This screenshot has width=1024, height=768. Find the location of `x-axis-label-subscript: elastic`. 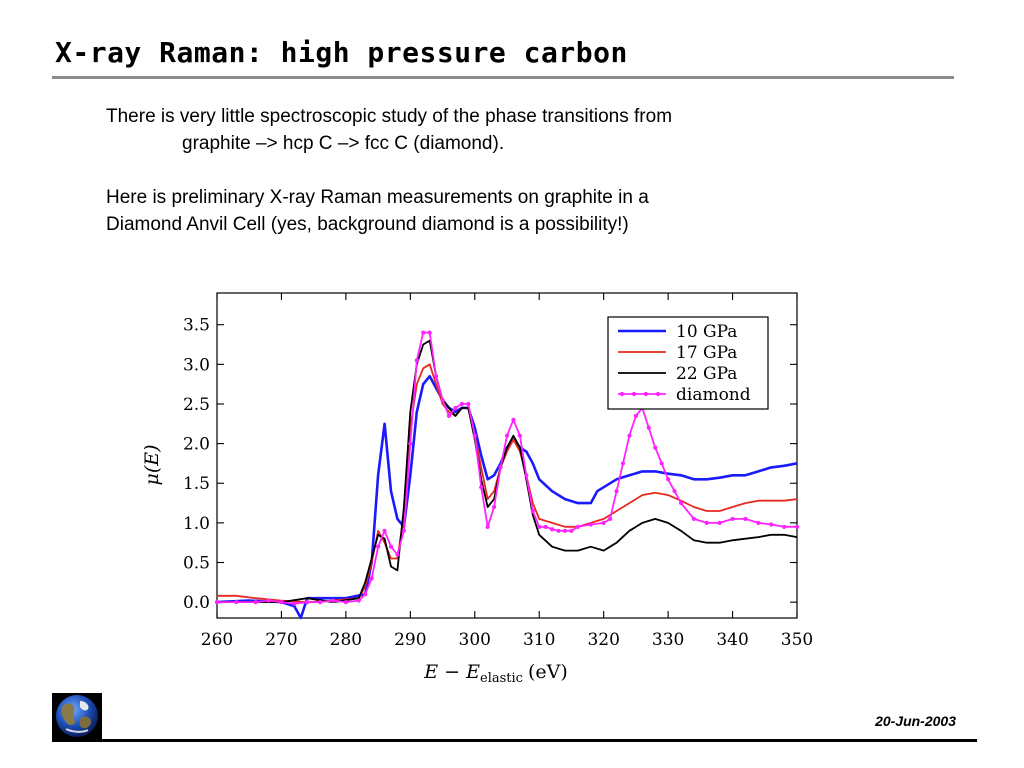

x-axis-label-subscript: elastic is located at coordinates (501, 678).